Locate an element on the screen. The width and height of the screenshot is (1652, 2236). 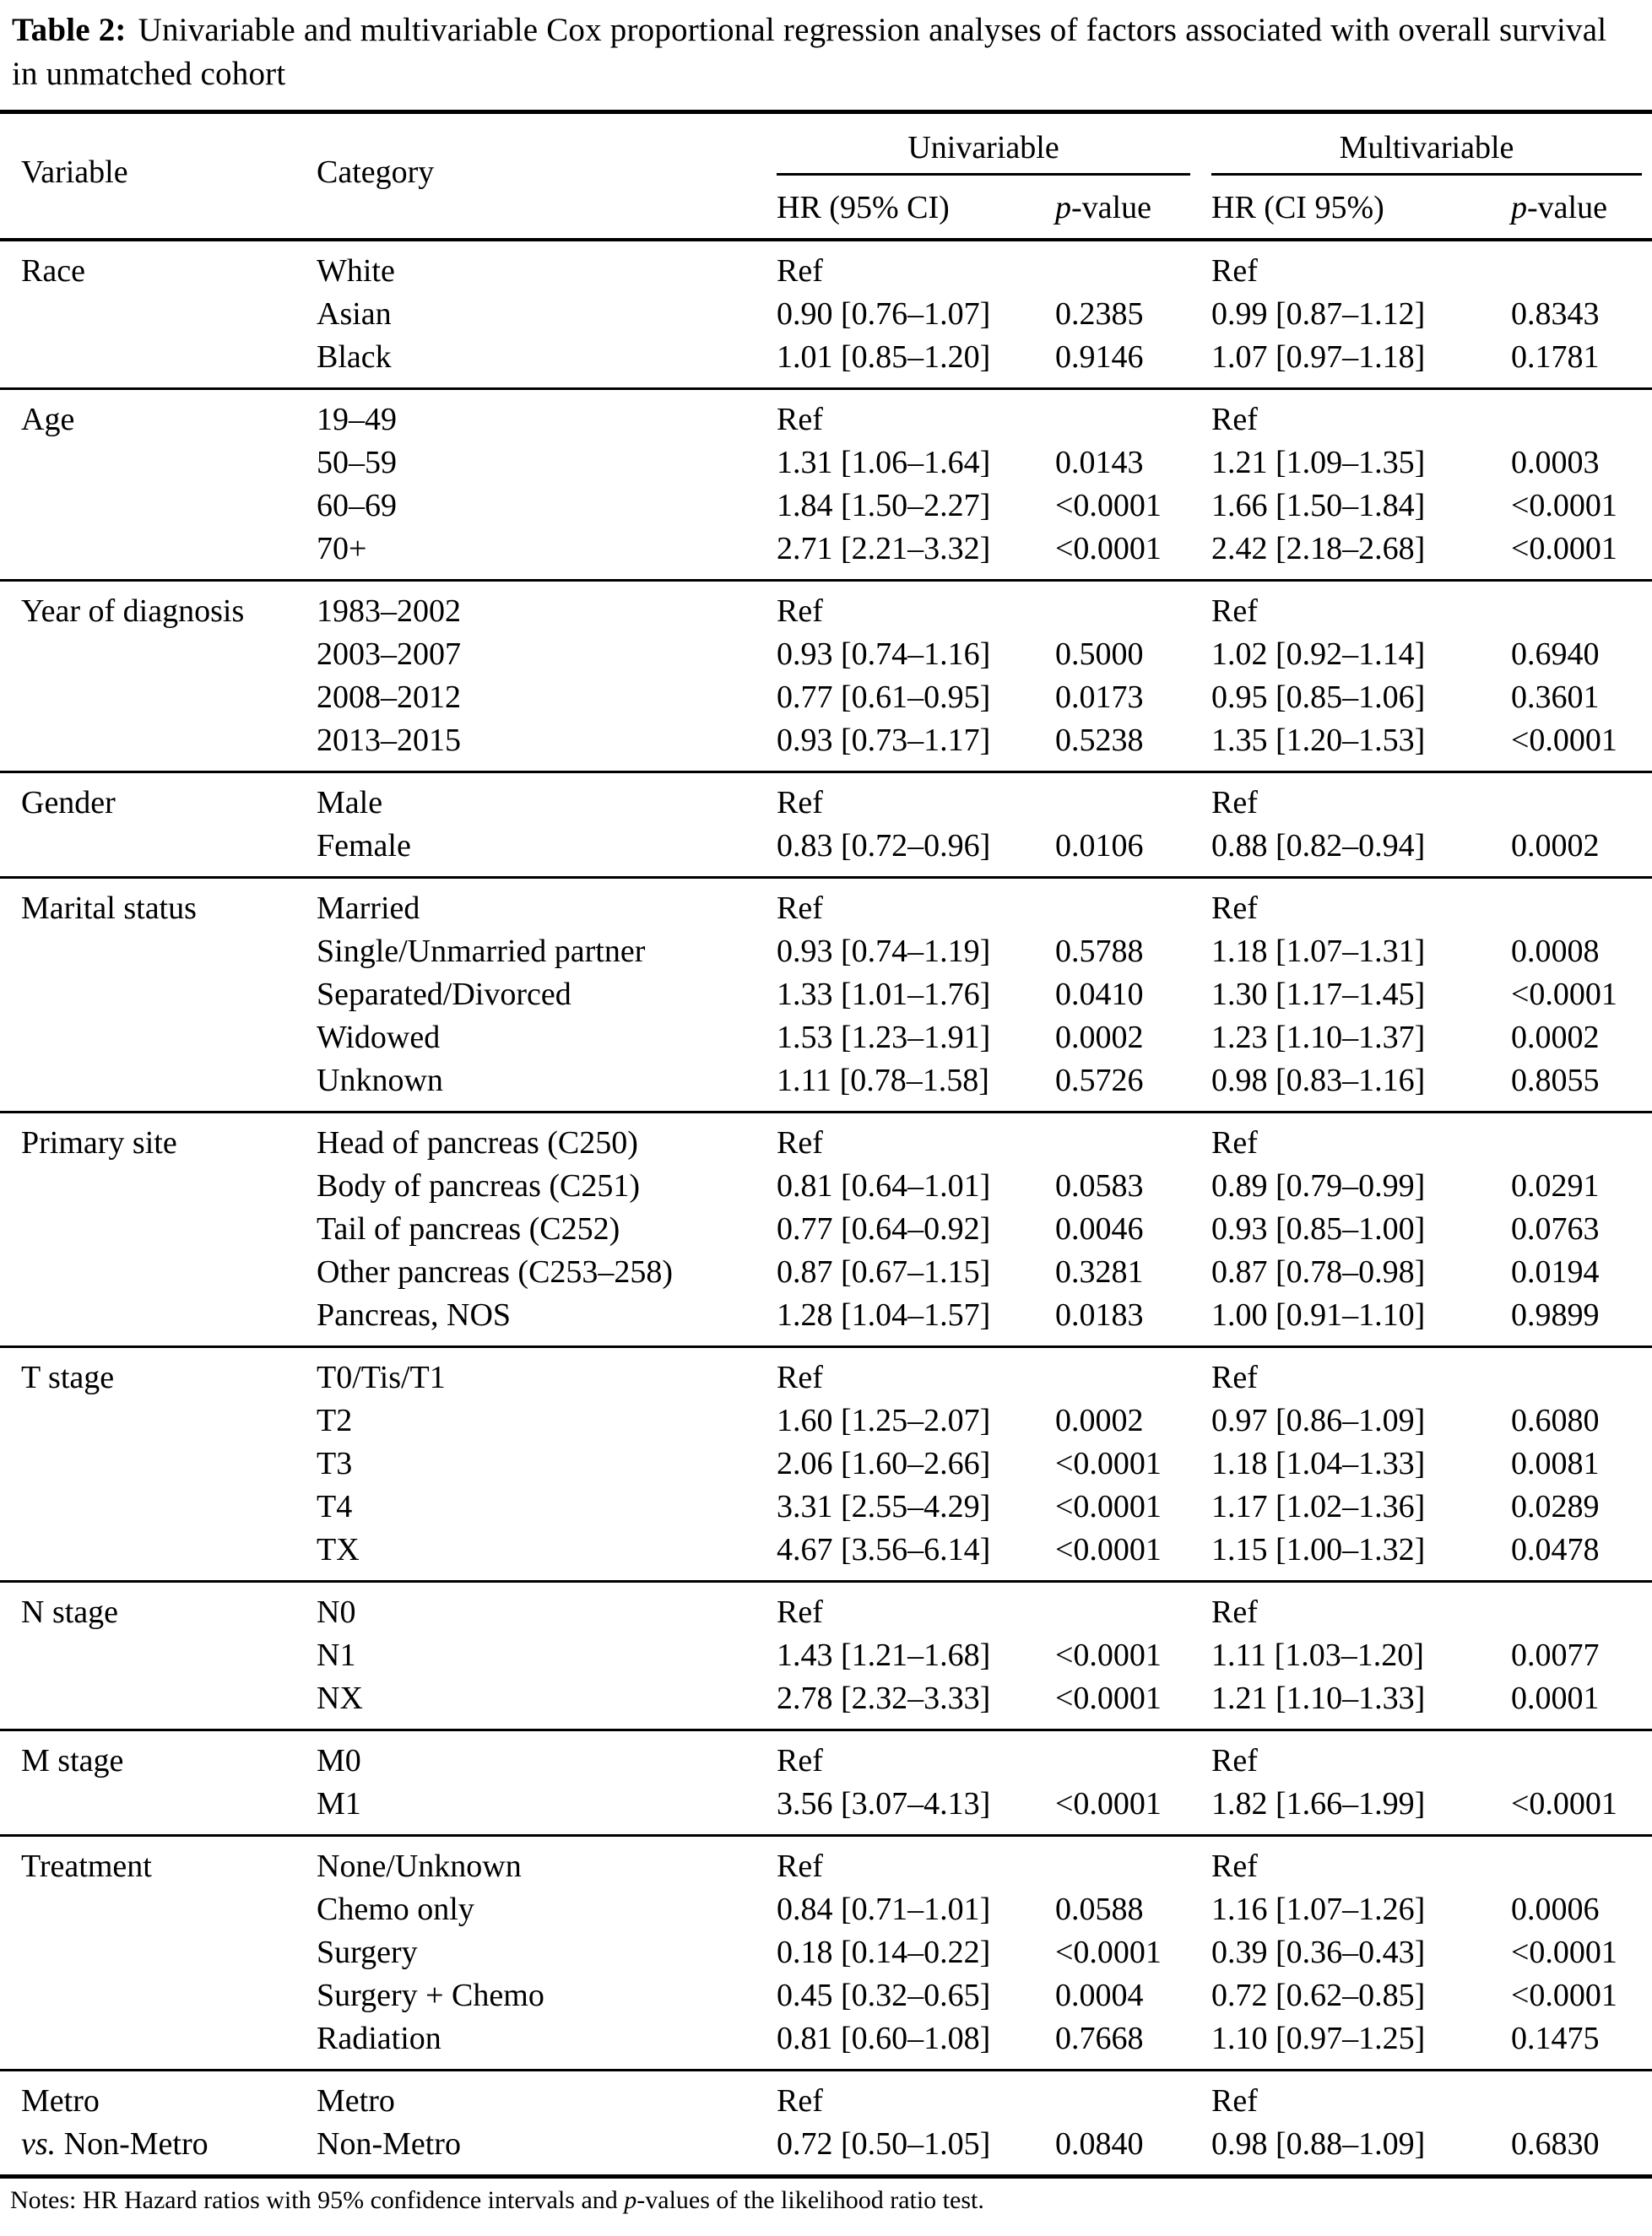
variable-cell: Primary site is located at coordinates (99, 1143).